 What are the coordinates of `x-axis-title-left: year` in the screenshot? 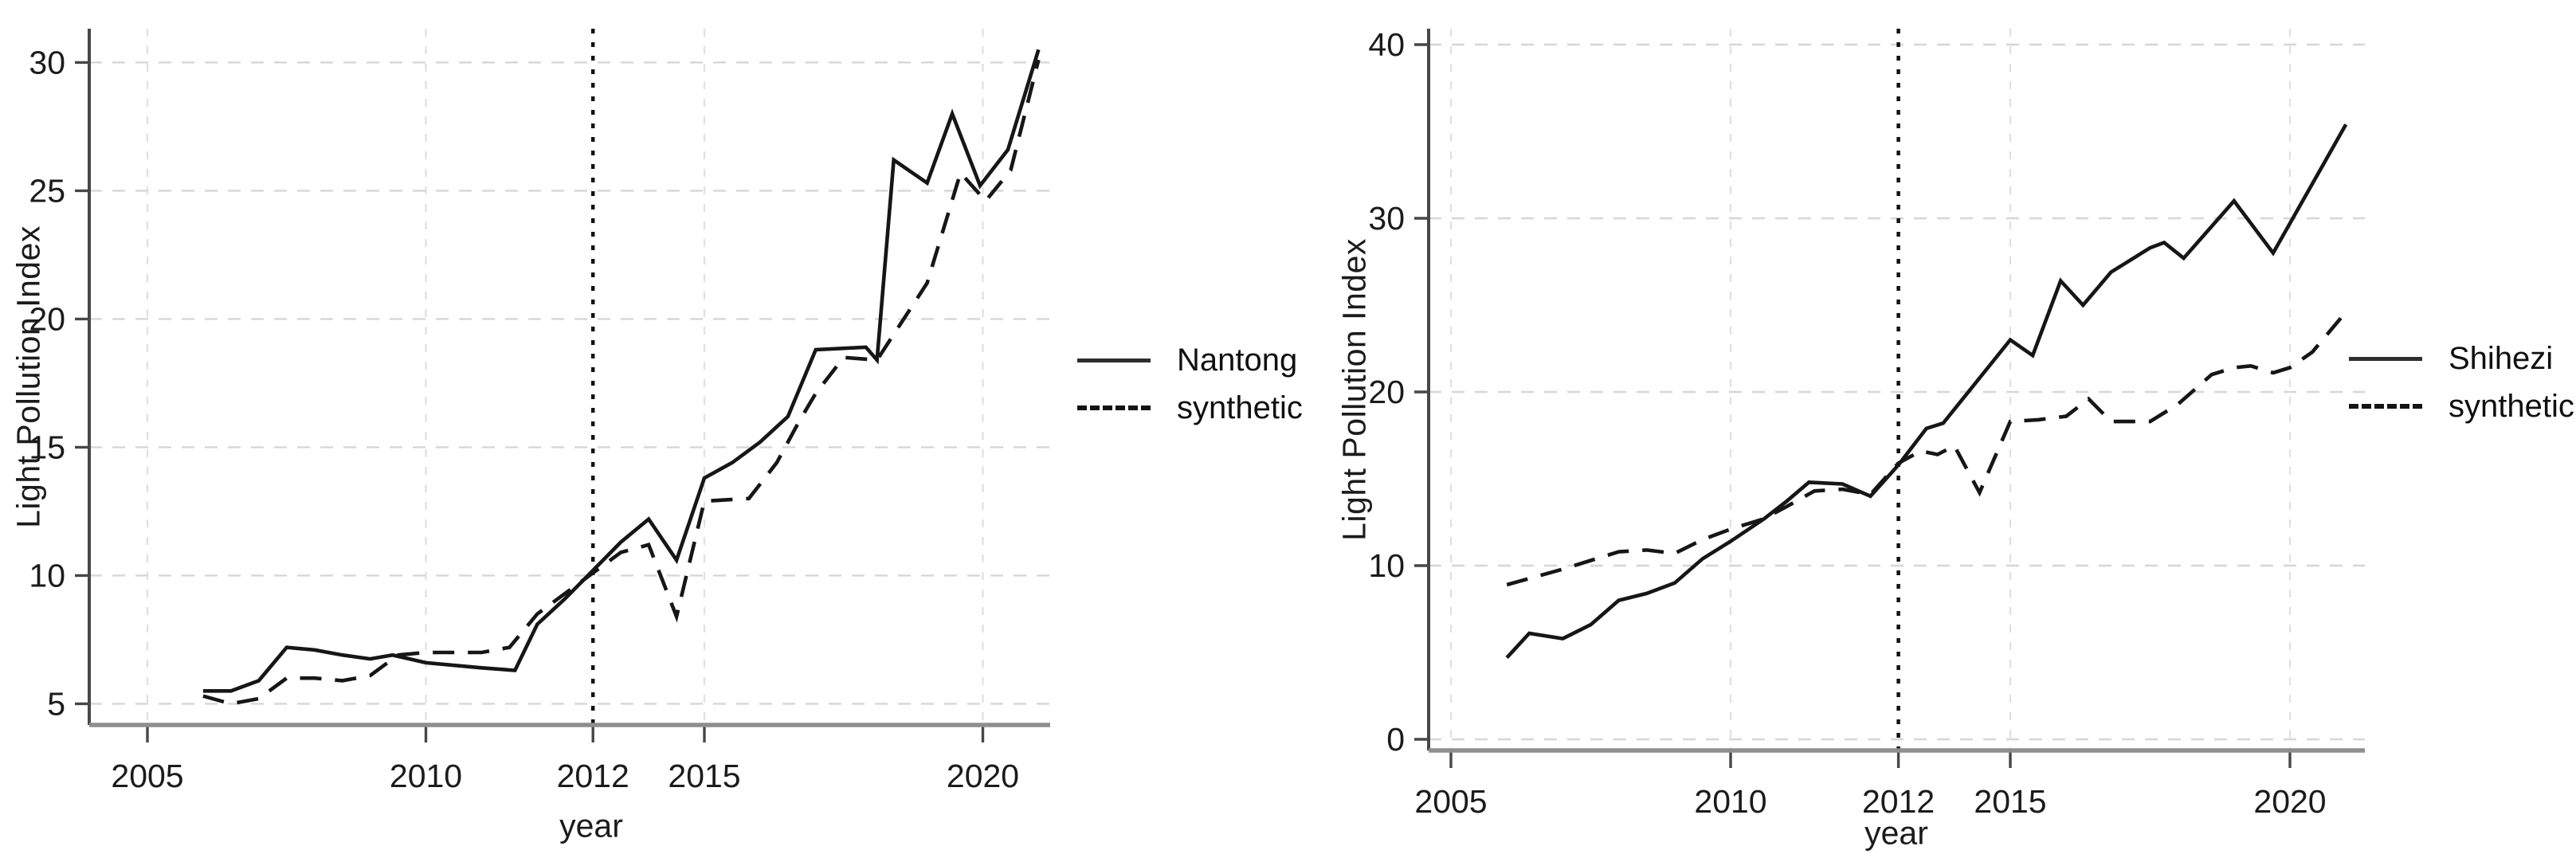 It's located at (591, 825).